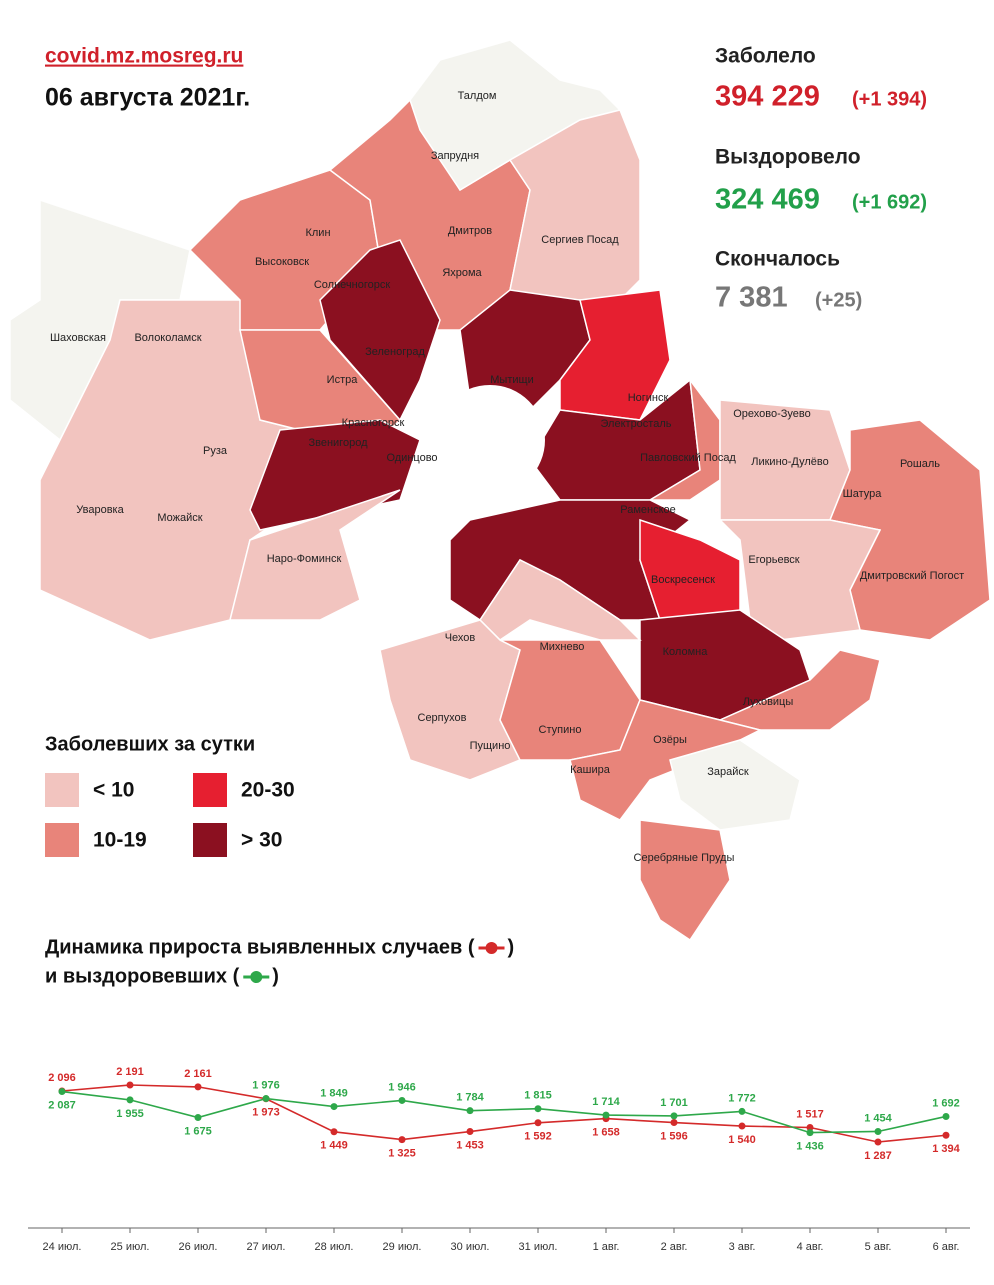  What do you see at coordinates (538, 1247) in the screenshot?
I see `x-tick-label: 31 июл.` at bounding box center [538, 1247].